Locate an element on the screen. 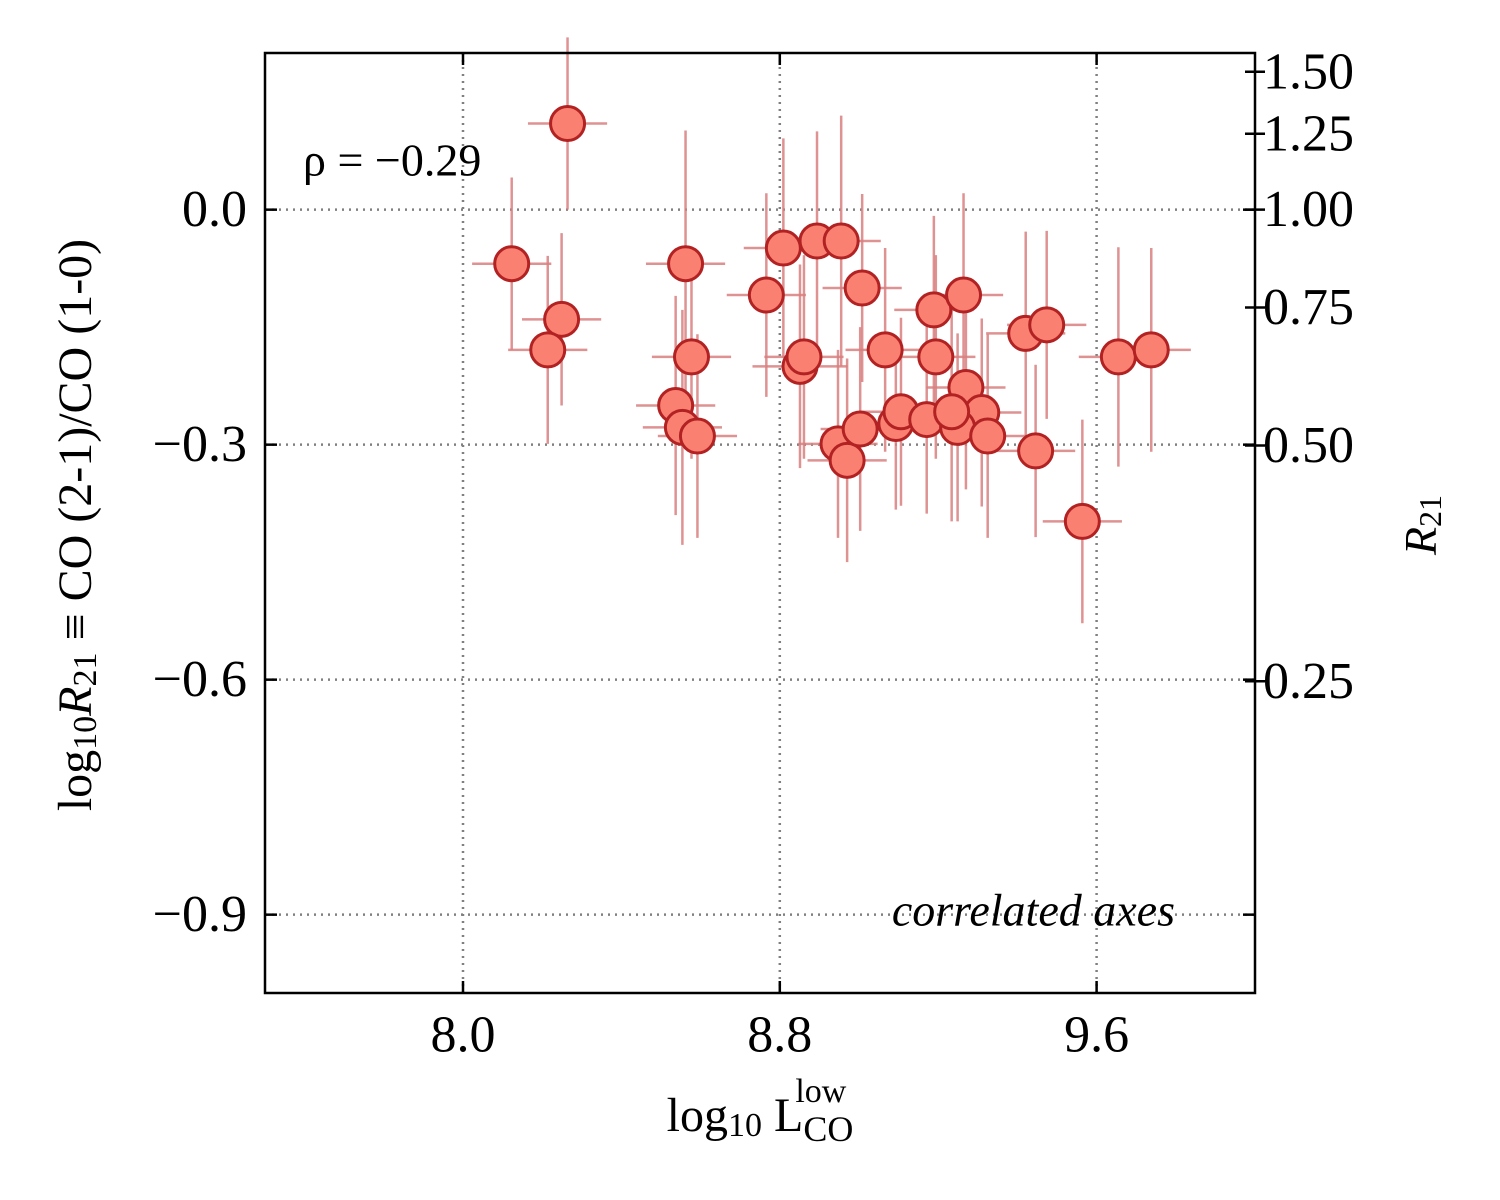  y2-tick-label: 1.50 is located at coordinates (1308, 71).